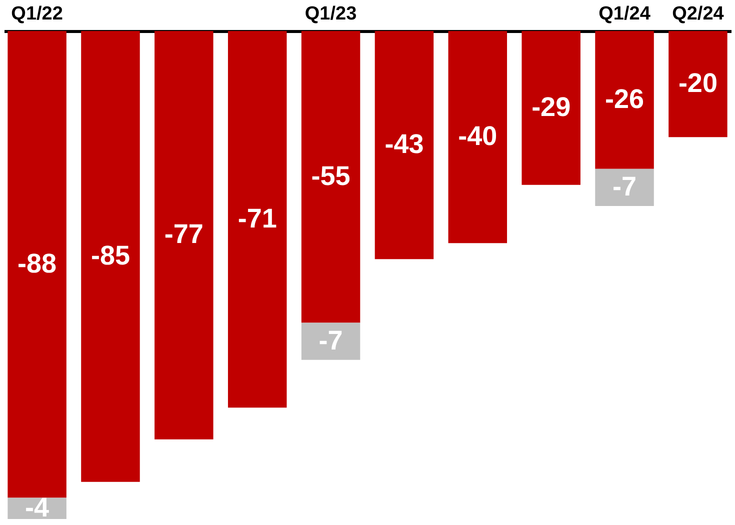 This screenshot has height=525, width=735. I want to click on data-label: -20, so click(698, 83).